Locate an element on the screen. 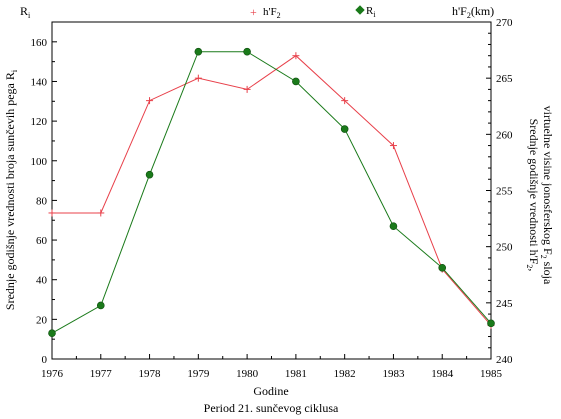 The image size is (561, 419). x-tick-label: 1979 is located at coordinates (198, 374).